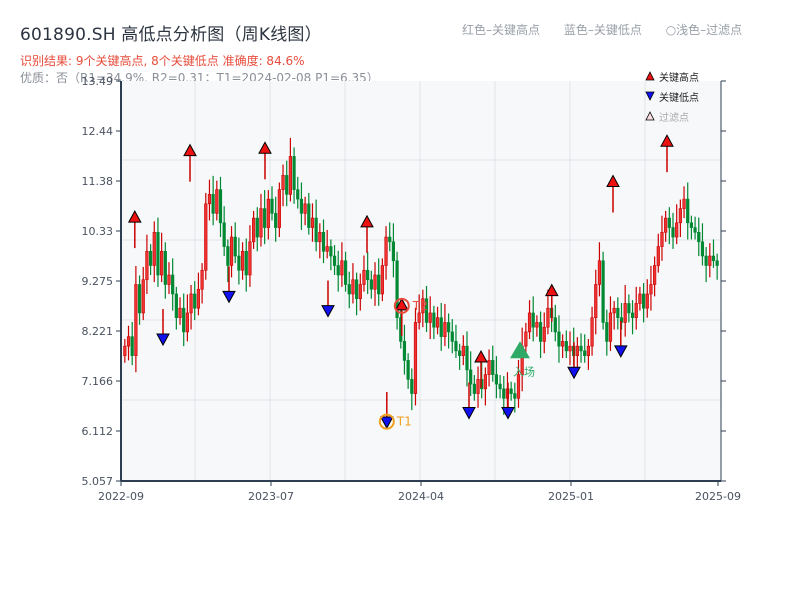 The width and height of the screenshot is (800, 600). Describe the element at coordinates (162, 61) in the screenshot. I see `result-summary: 识别结果: 9个关键高点, 8个关键低点 准确度: 84.6%` at that location.